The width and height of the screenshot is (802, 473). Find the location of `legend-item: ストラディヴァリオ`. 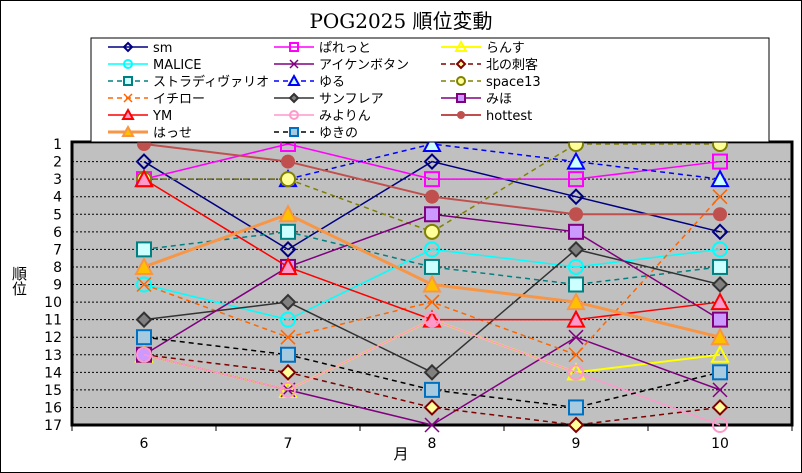

legend-item: ストラディヴァリオ is located at coordinates (188, 82).